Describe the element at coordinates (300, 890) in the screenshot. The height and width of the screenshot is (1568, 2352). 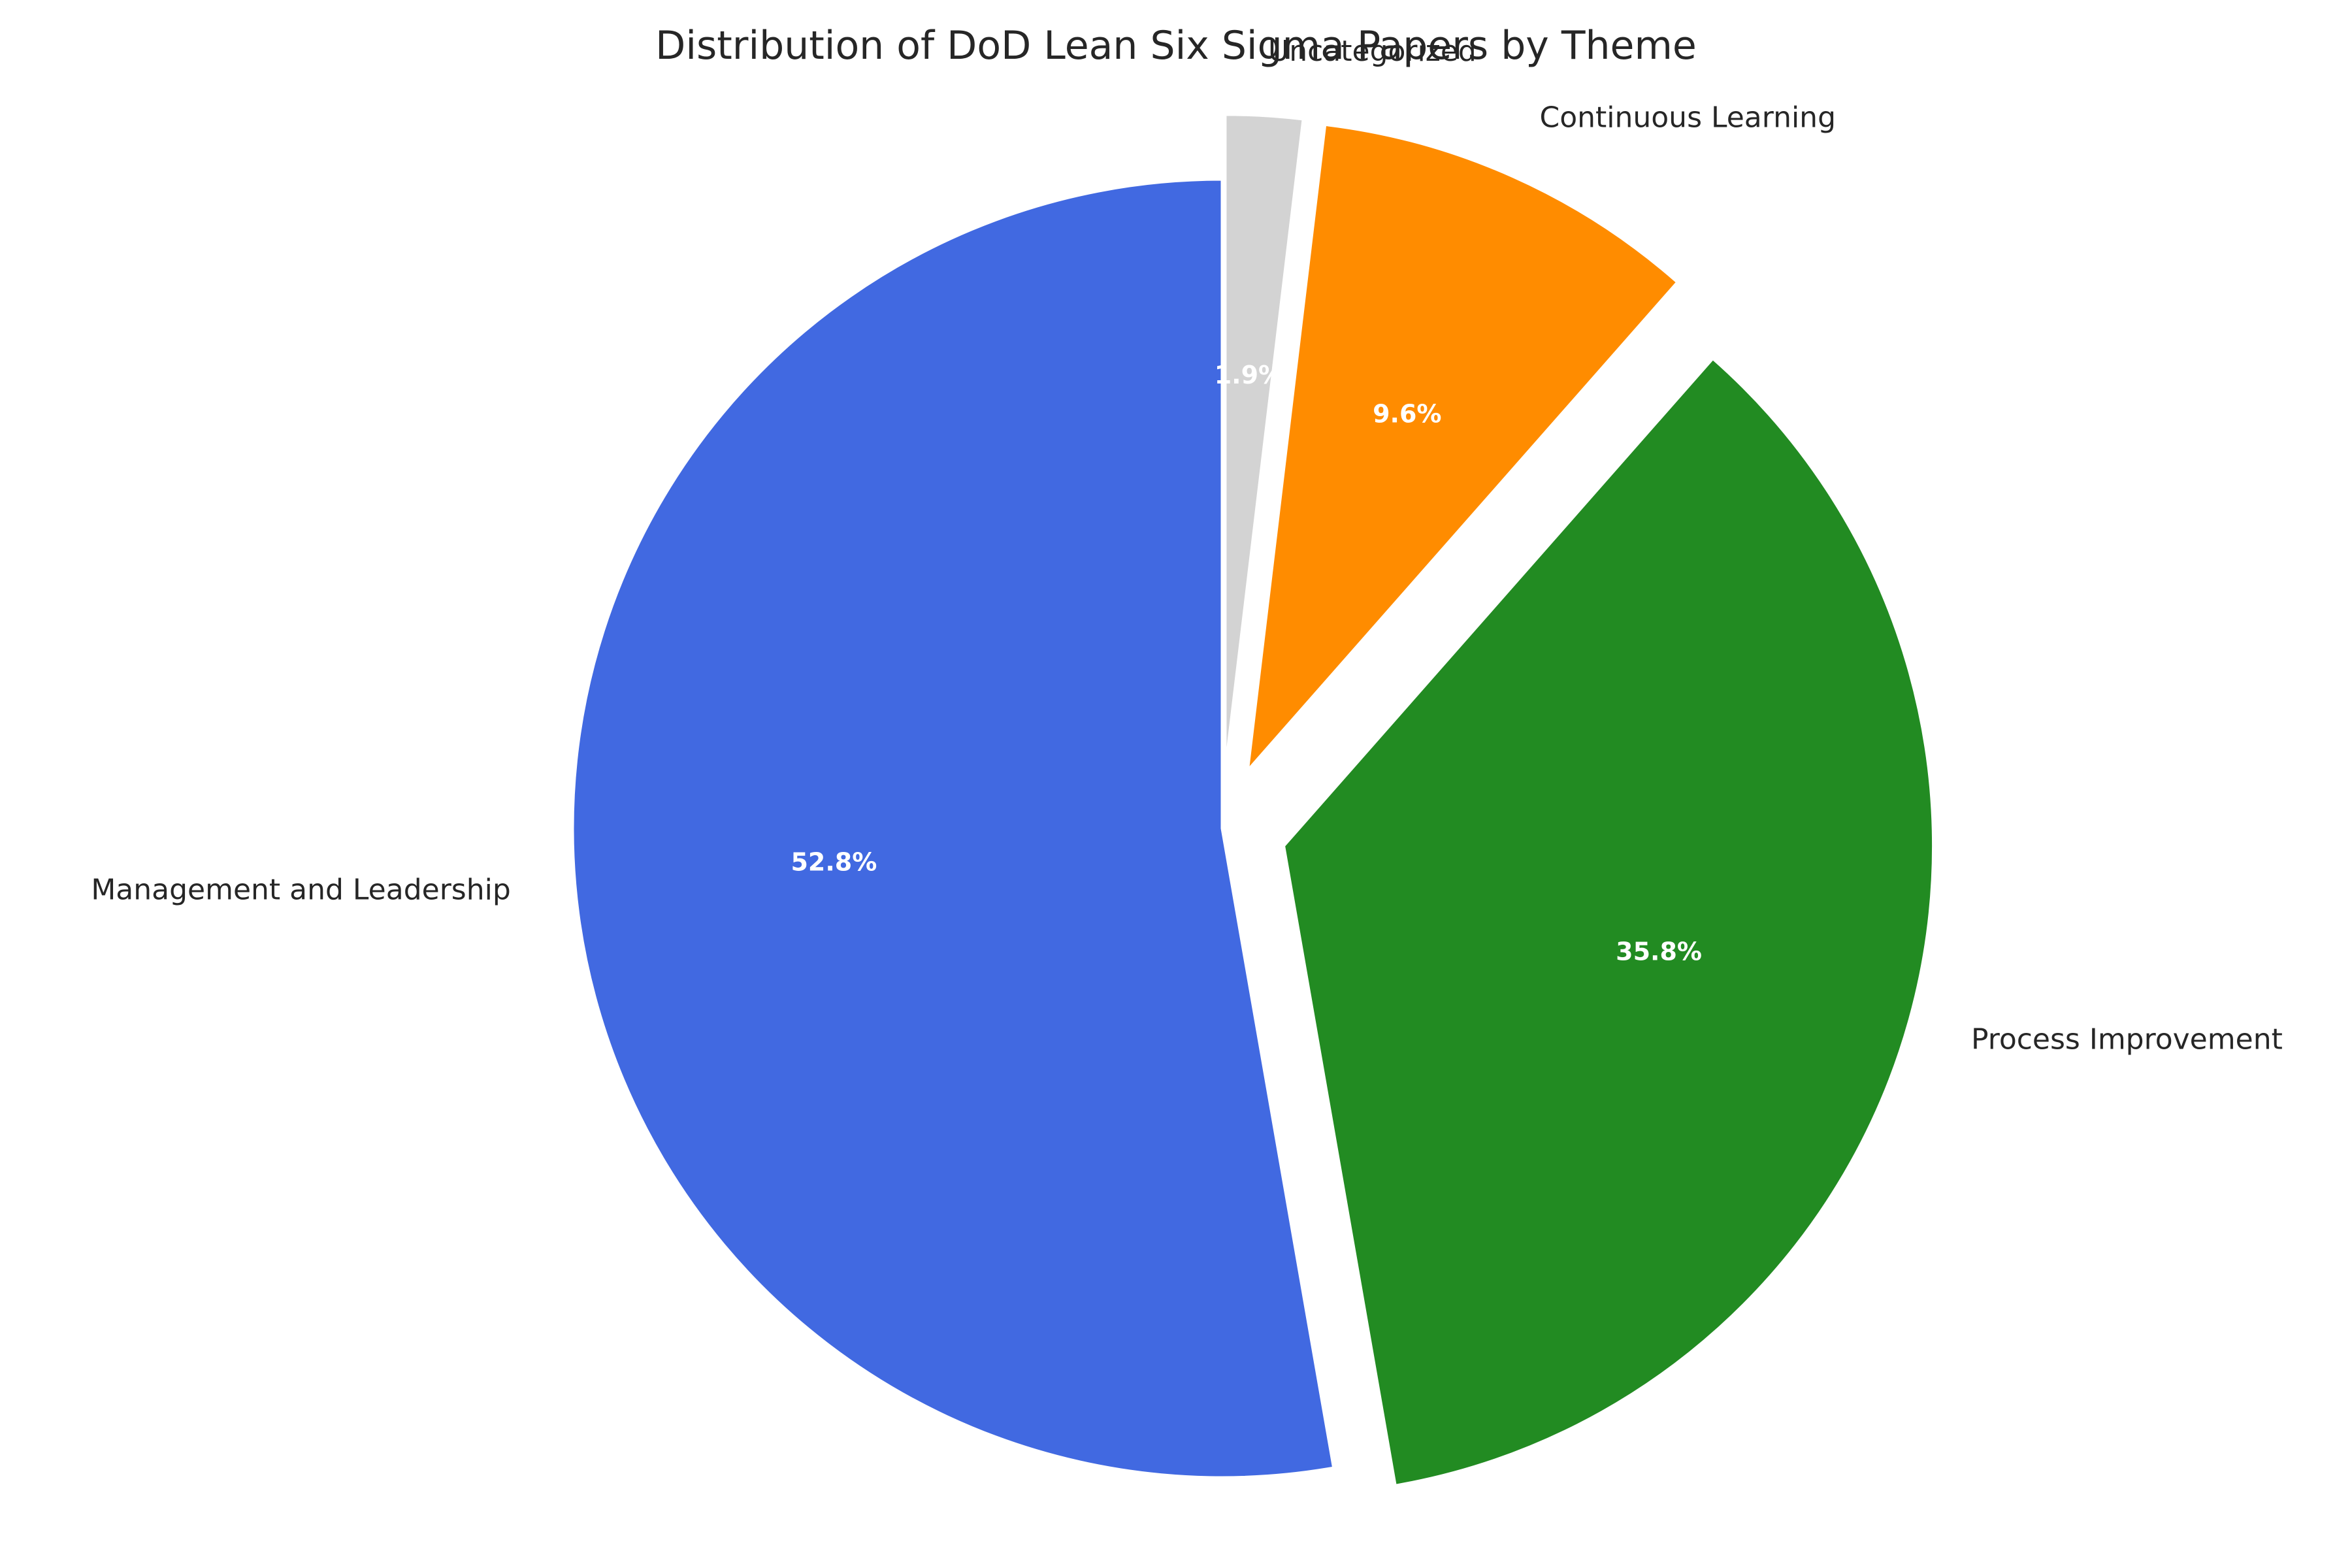
I see `category-label: Management and Leadership` at that location.